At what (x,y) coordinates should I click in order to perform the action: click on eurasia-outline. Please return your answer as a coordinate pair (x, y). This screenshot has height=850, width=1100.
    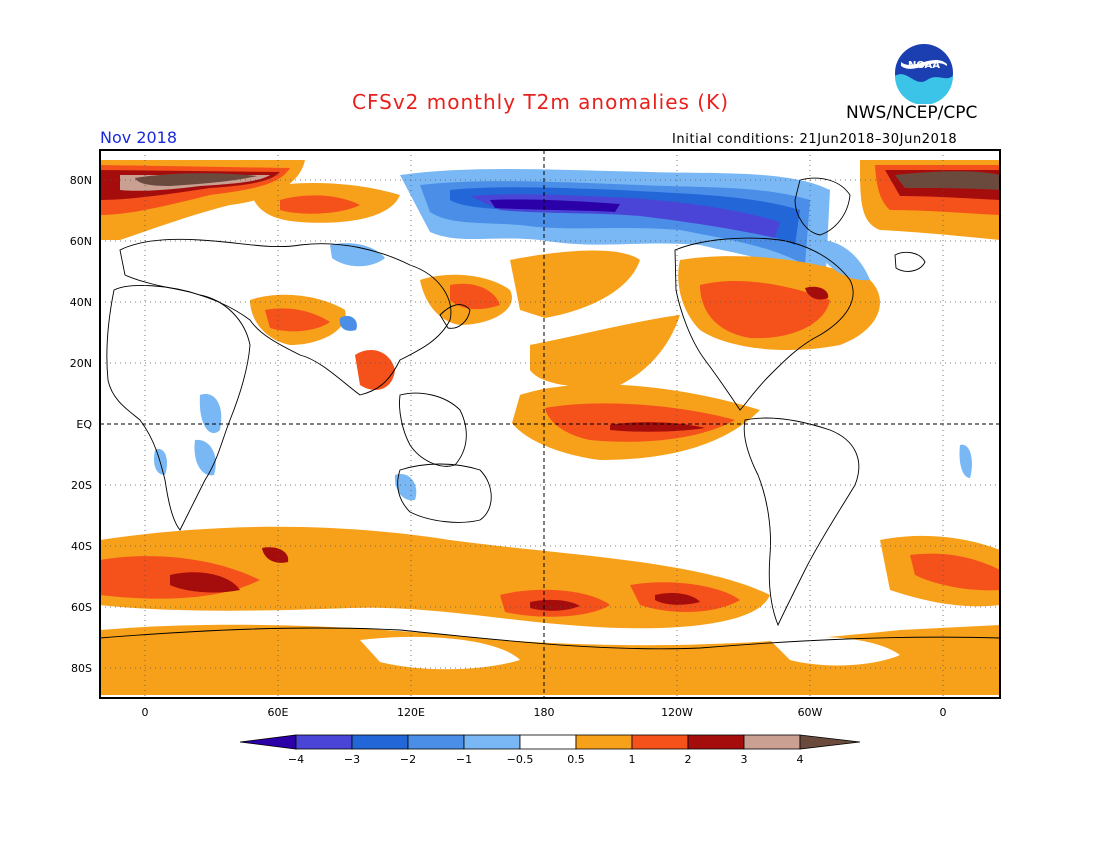
    Looking at the image, I should click on (285, 317).